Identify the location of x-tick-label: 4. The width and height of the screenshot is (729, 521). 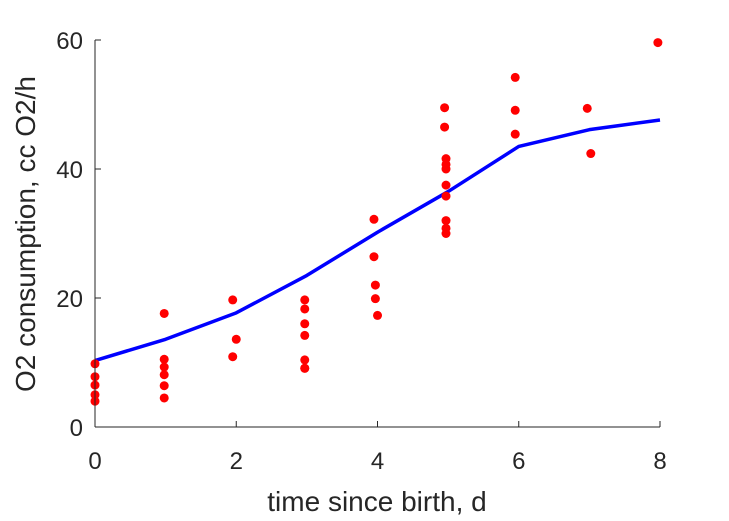
(377, 461).